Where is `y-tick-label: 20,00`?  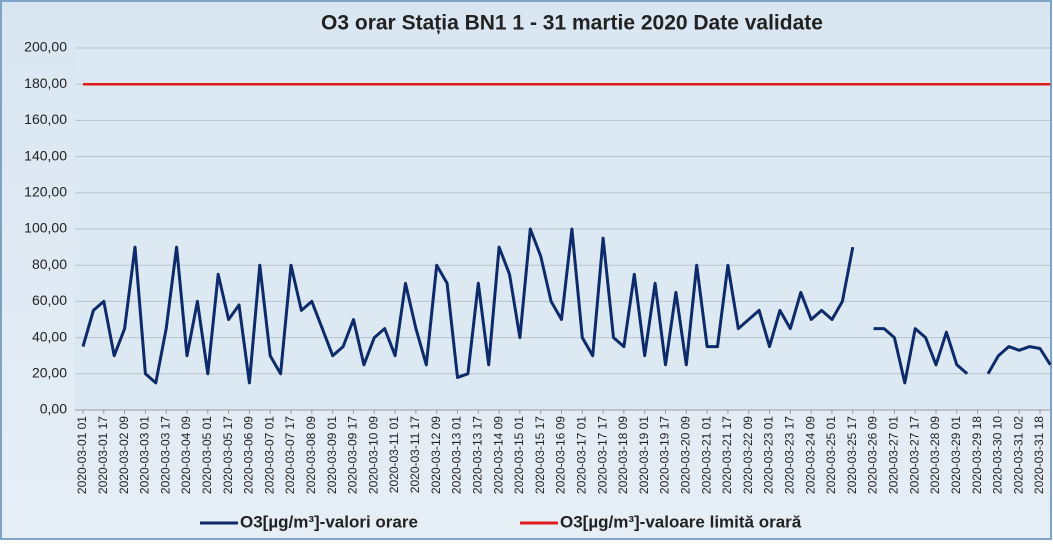 y-tick-label: 20,00 is located at coordinates (49, 373).